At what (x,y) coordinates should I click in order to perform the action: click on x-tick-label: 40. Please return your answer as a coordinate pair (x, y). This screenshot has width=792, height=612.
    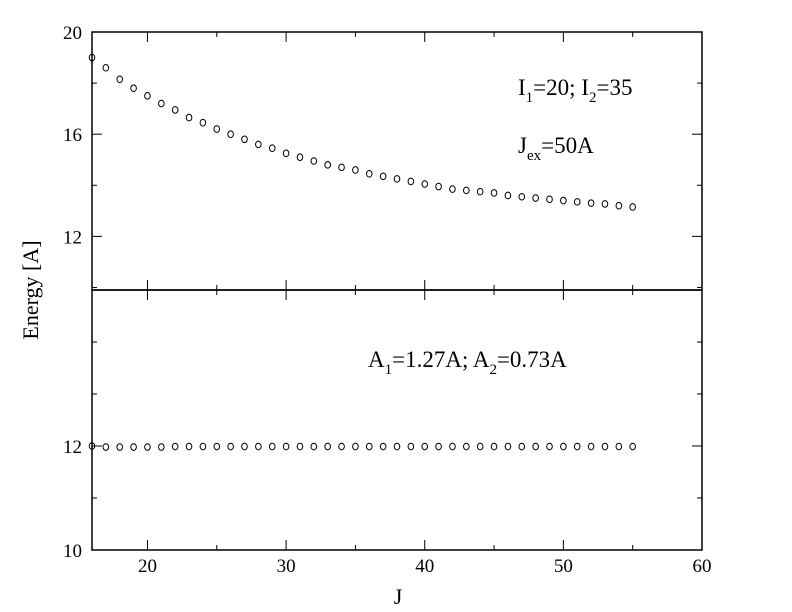
    Looking at the image, I should click on (424, 566).